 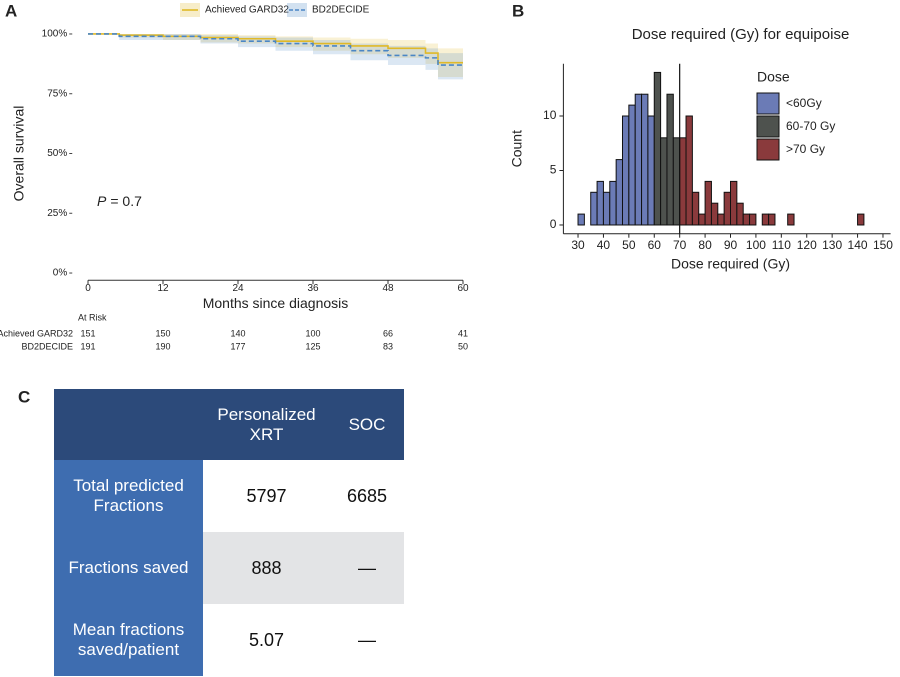 What do you see at coordinates (858, 245) in the screenshot?
I see `x-tick-label: 140` at bounding box center [858, 245].